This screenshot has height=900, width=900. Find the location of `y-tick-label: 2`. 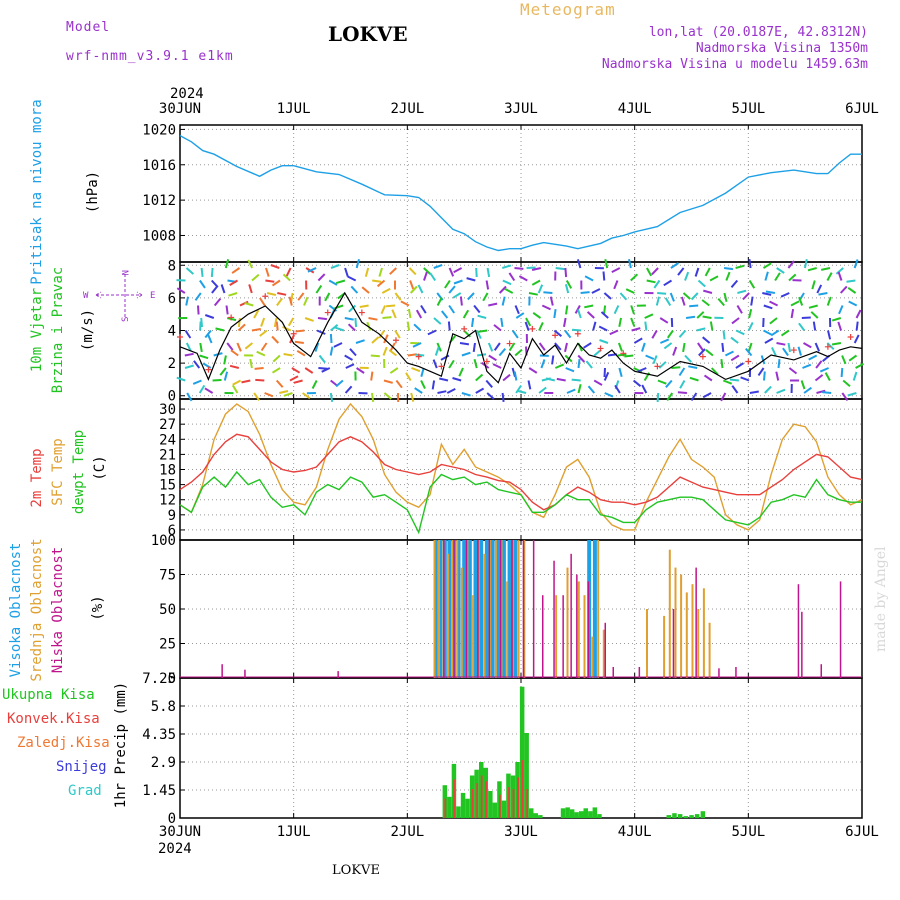

y-tick-label: 2 is located at coordinates (172, 364).